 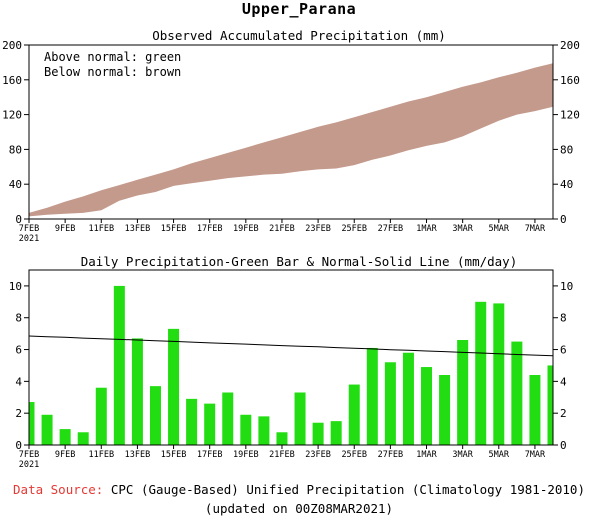 What do you see at coordinates (18, 413) in the screenshot?
I see `chart2-ytick-label-left: 2` at bounding box center [18, 413].